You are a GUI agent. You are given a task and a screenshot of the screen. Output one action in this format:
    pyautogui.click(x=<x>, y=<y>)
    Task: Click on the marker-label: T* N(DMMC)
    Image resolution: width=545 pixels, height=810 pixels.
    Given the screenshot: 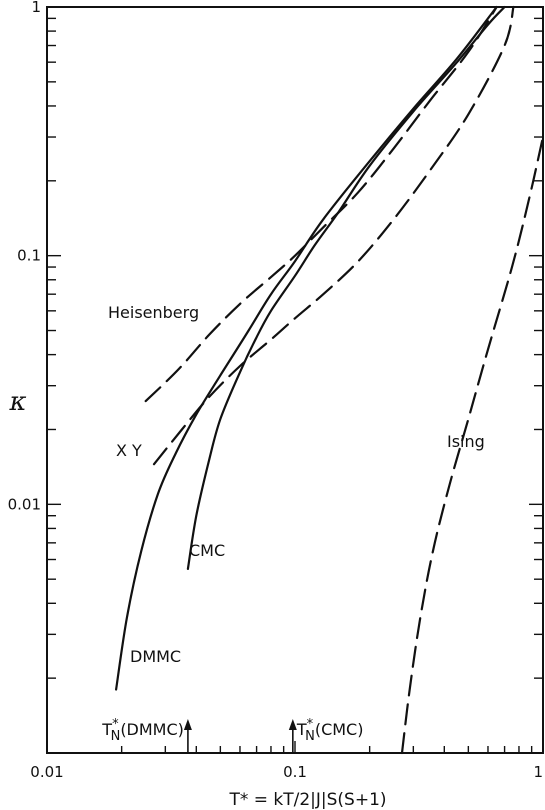 What is the action you would take?
    pyautogui.click(x=142, y=730)
    